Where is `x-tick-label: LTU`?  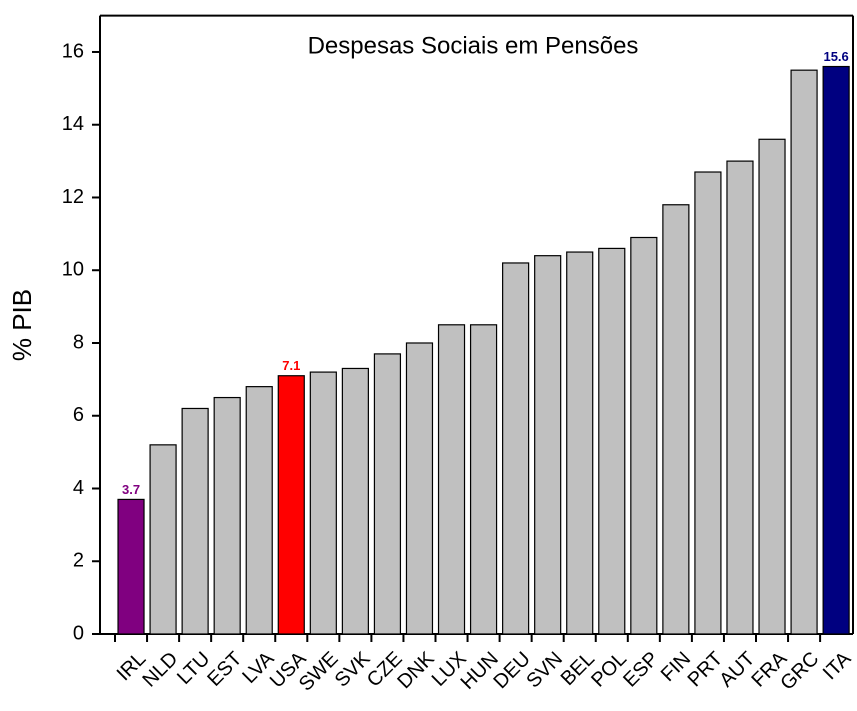
x-tick-label: LTU is located at coordinates (193, 668).